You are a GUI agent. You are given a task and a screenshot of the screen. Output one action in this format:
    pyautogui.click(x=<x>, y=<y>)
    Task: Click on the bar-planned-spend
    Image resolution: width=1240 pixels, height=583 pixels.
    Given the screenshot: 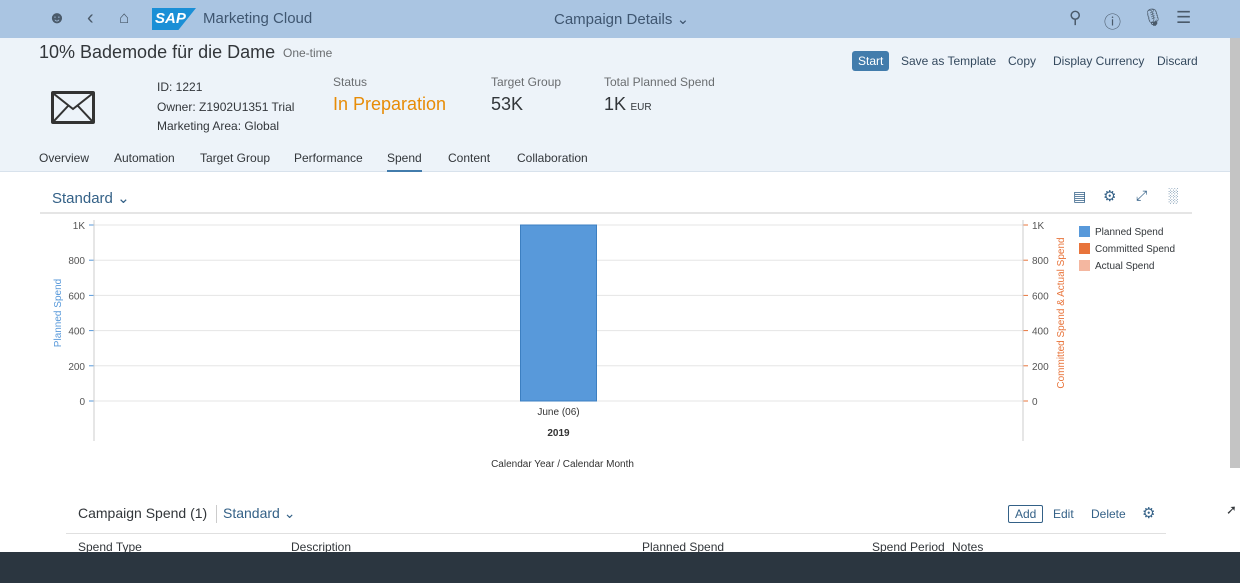 What is the action you would take?
    pyautogui.click(x=558, y=313)
    